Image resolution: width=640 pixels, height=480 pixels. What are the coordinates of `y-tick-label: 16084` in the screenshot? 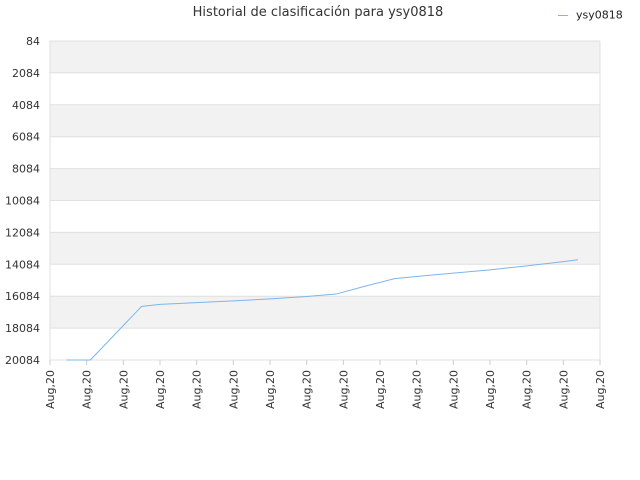 It's located at (22, 296).